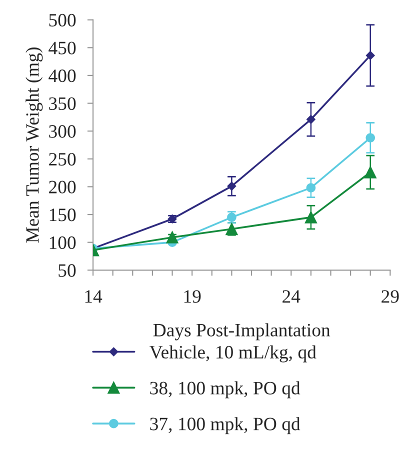  What do you see at coordinates (390, 296) in the screenshot?
I see `x-tick-label: 29` at bounding box center [390, 296].